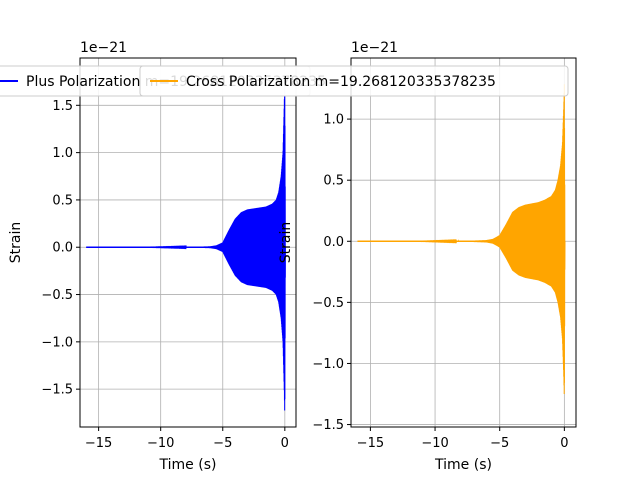  Describe the element at coordinates (286, 242) in the screenshot. I see `cross-y-axis-label: Strain` at that location.